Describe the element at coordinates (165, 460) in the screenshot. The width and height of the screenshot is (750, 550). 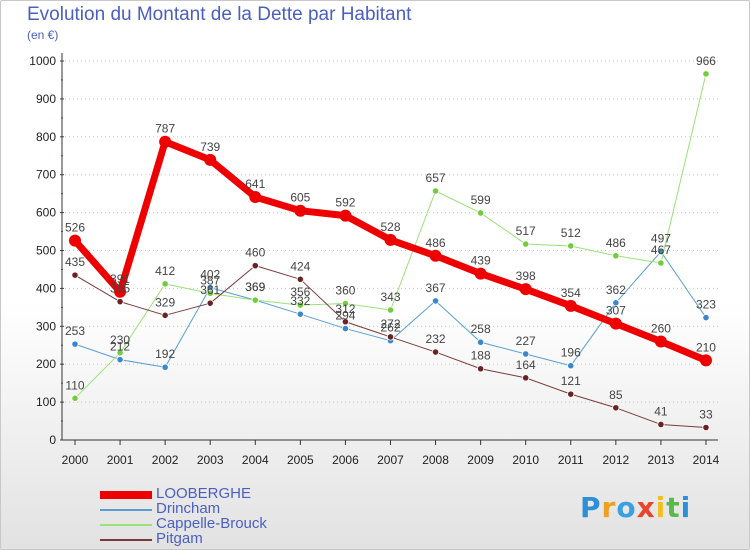
I see `x-tick-label: 2002` at that location.